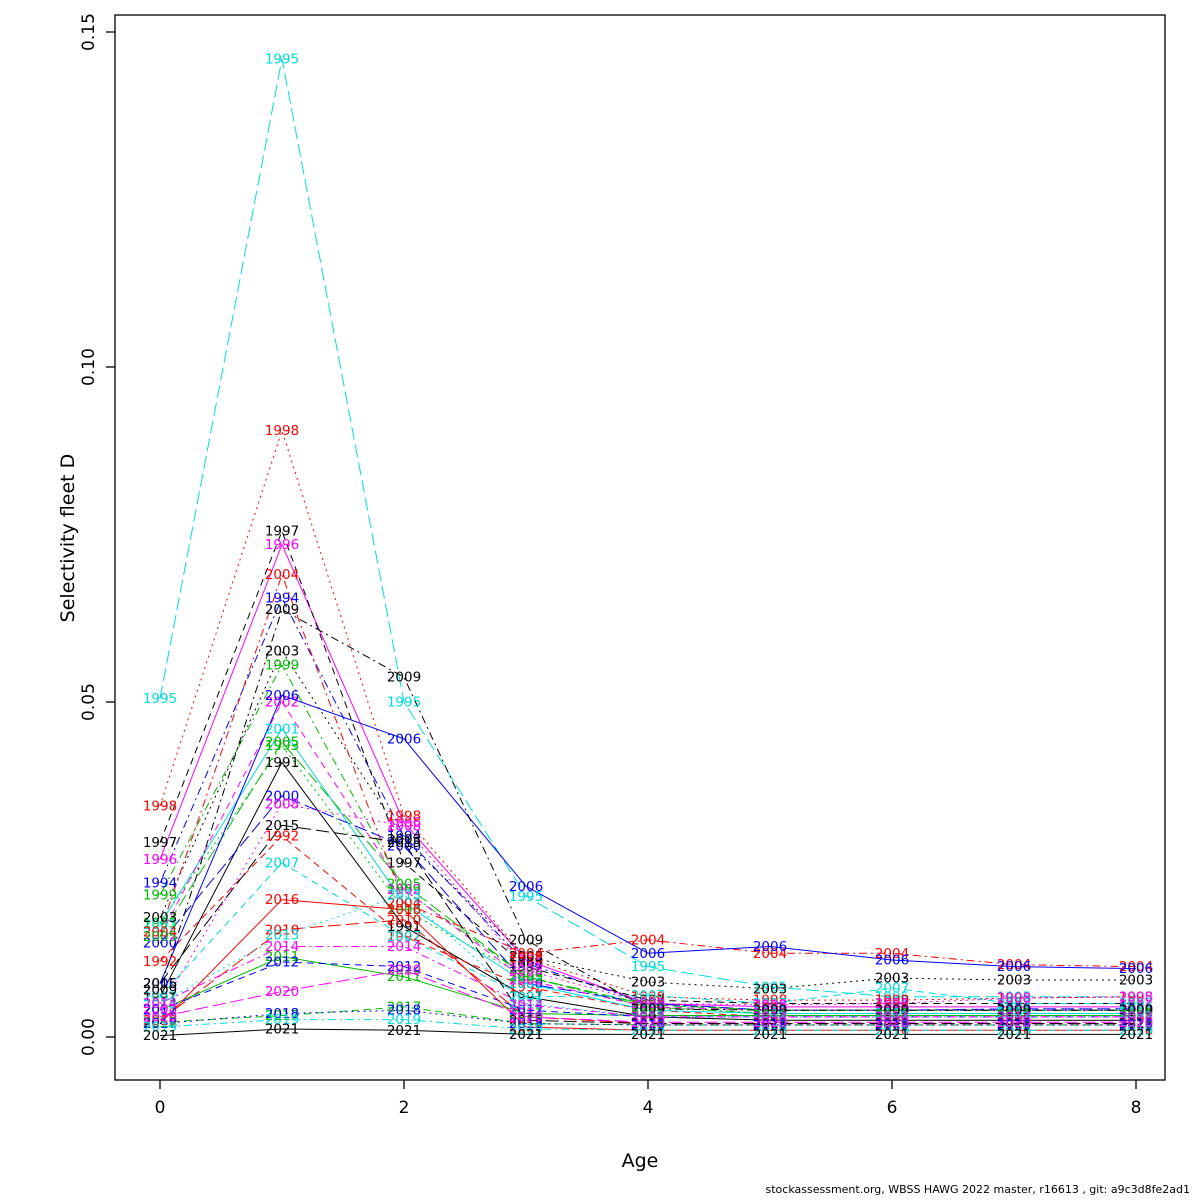 The width and height of the screenshot is (1200, 1200). I want to click on point-label-2002: 2002, so click(282, 703).